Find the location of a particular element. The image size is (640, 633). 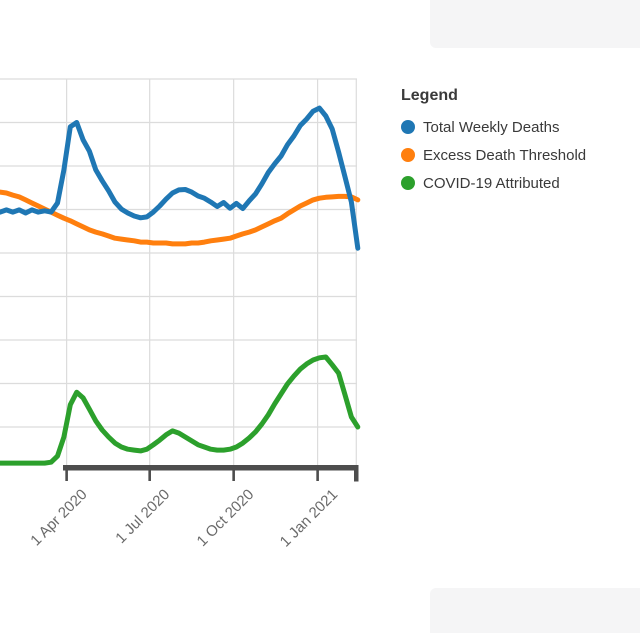

legend-swatch-excess-death-threshold-icon is located at coordinates (408, 155).